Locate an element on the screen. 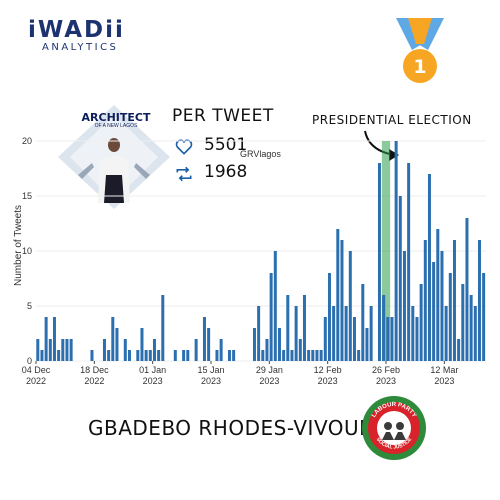 The height and width of the screenshot is (500, 500). y-tick-label: 0 is located at coordinates (29, 361).